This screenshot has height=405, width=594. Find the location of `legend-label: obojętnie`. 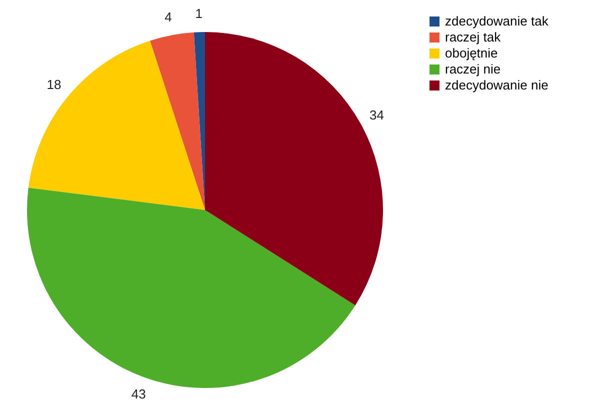

legend-label: obojętnie is located at coordinates (471, 53).